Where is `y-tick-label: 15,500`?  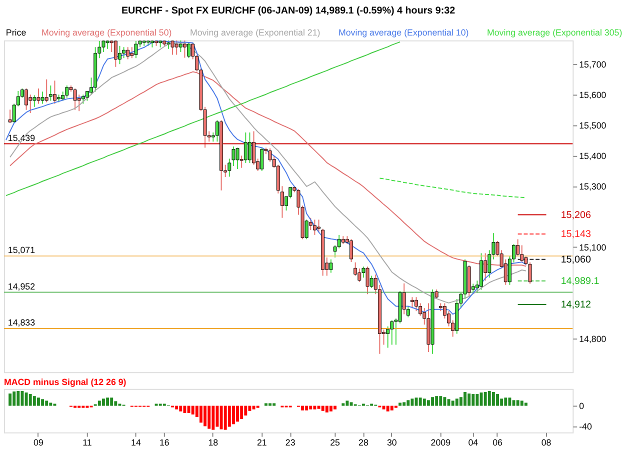 y-tick-label: 15,500 is located at coordinates (592, 125).